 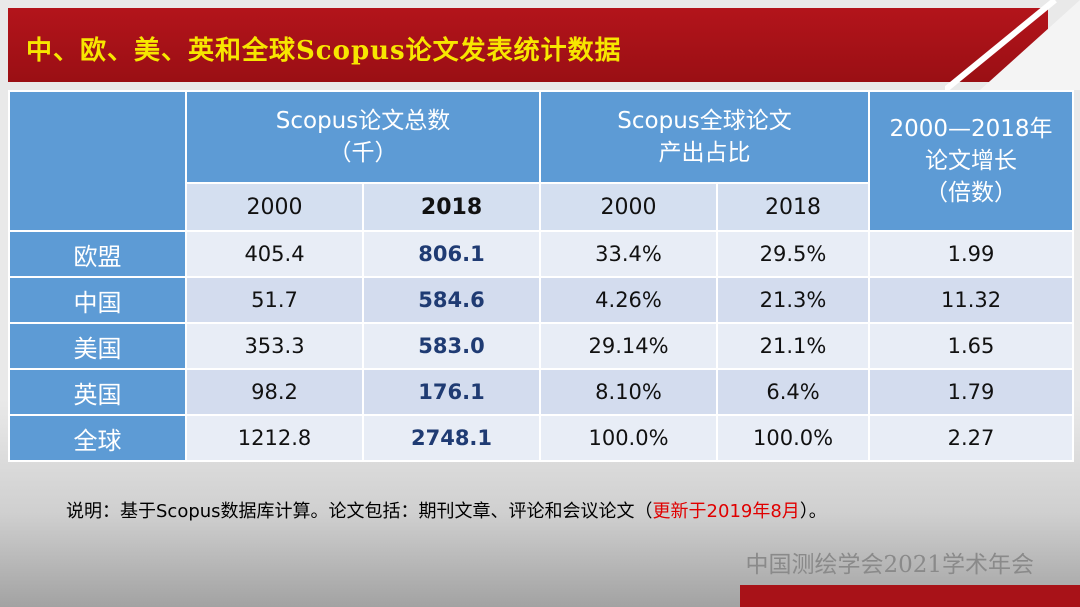 I want to click on count-2000-cell: 98.2, so click(x=274, y=392).